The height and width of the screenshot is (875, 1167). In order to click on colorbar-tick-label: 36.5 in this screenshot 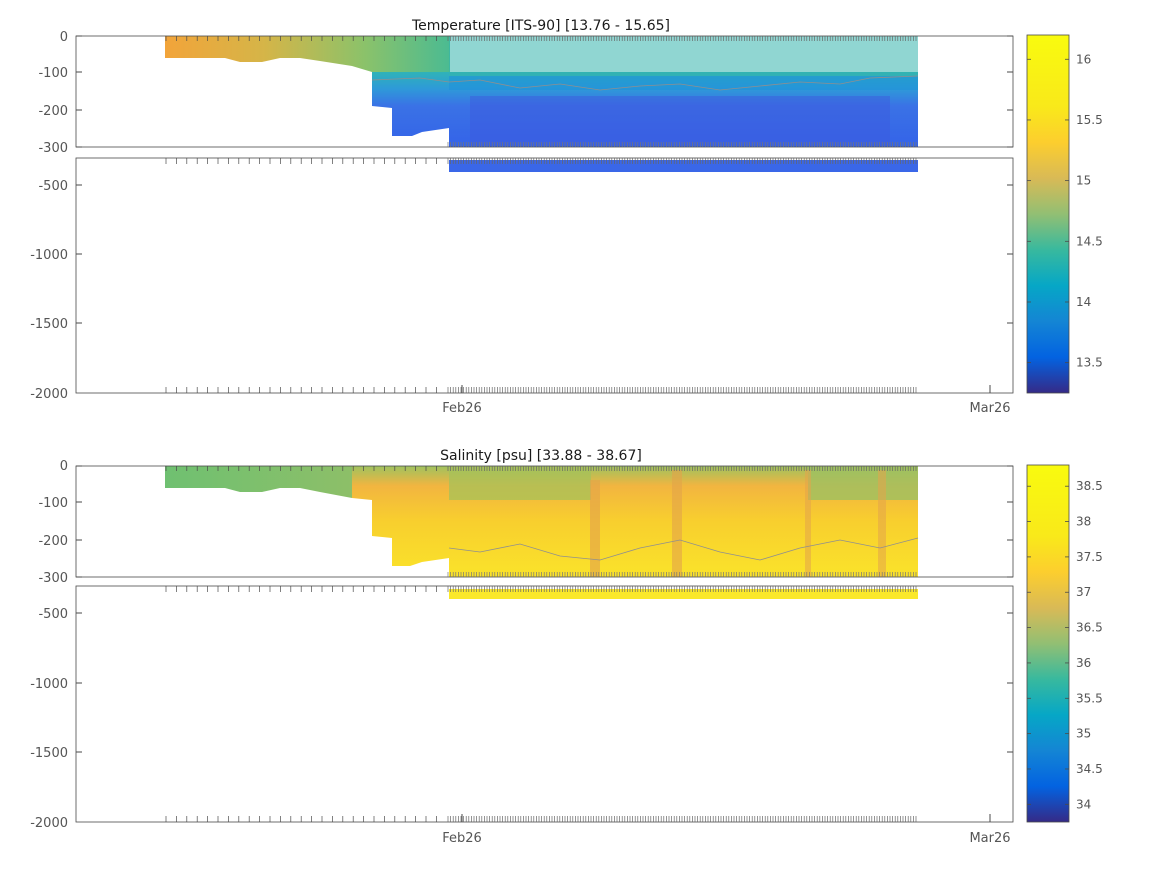, I will do `click(1089, 628)`.